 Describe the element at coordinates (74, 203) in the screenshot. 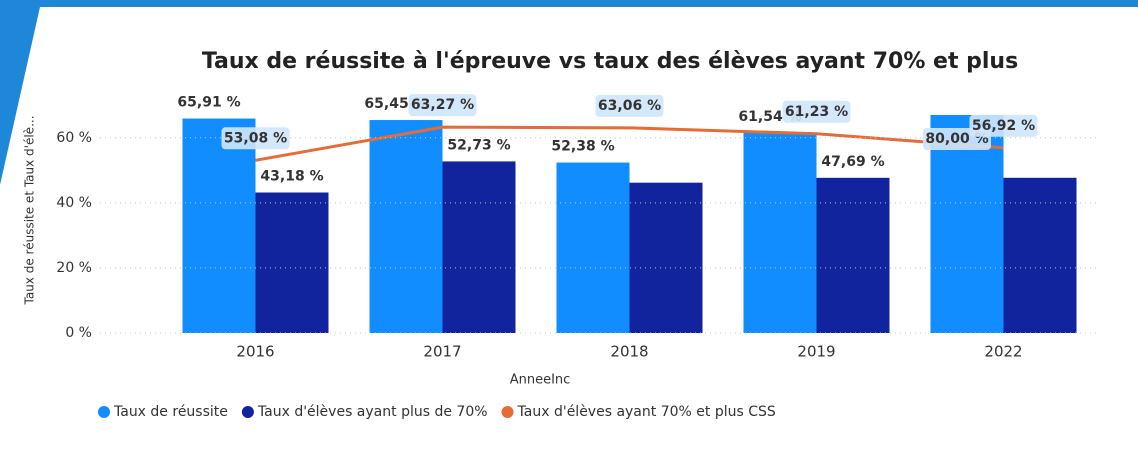

I see `y-tick-label: 40 %` at that location.